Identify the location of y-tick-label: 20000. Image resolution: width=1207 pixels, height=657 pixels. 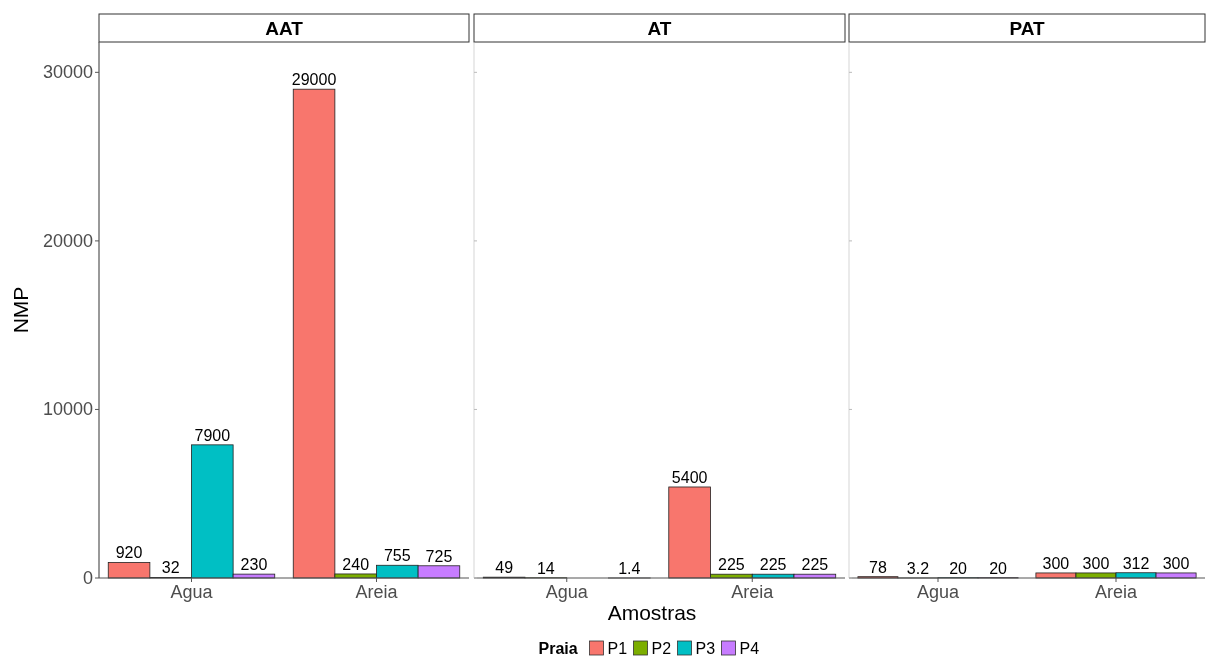
(67, 240).